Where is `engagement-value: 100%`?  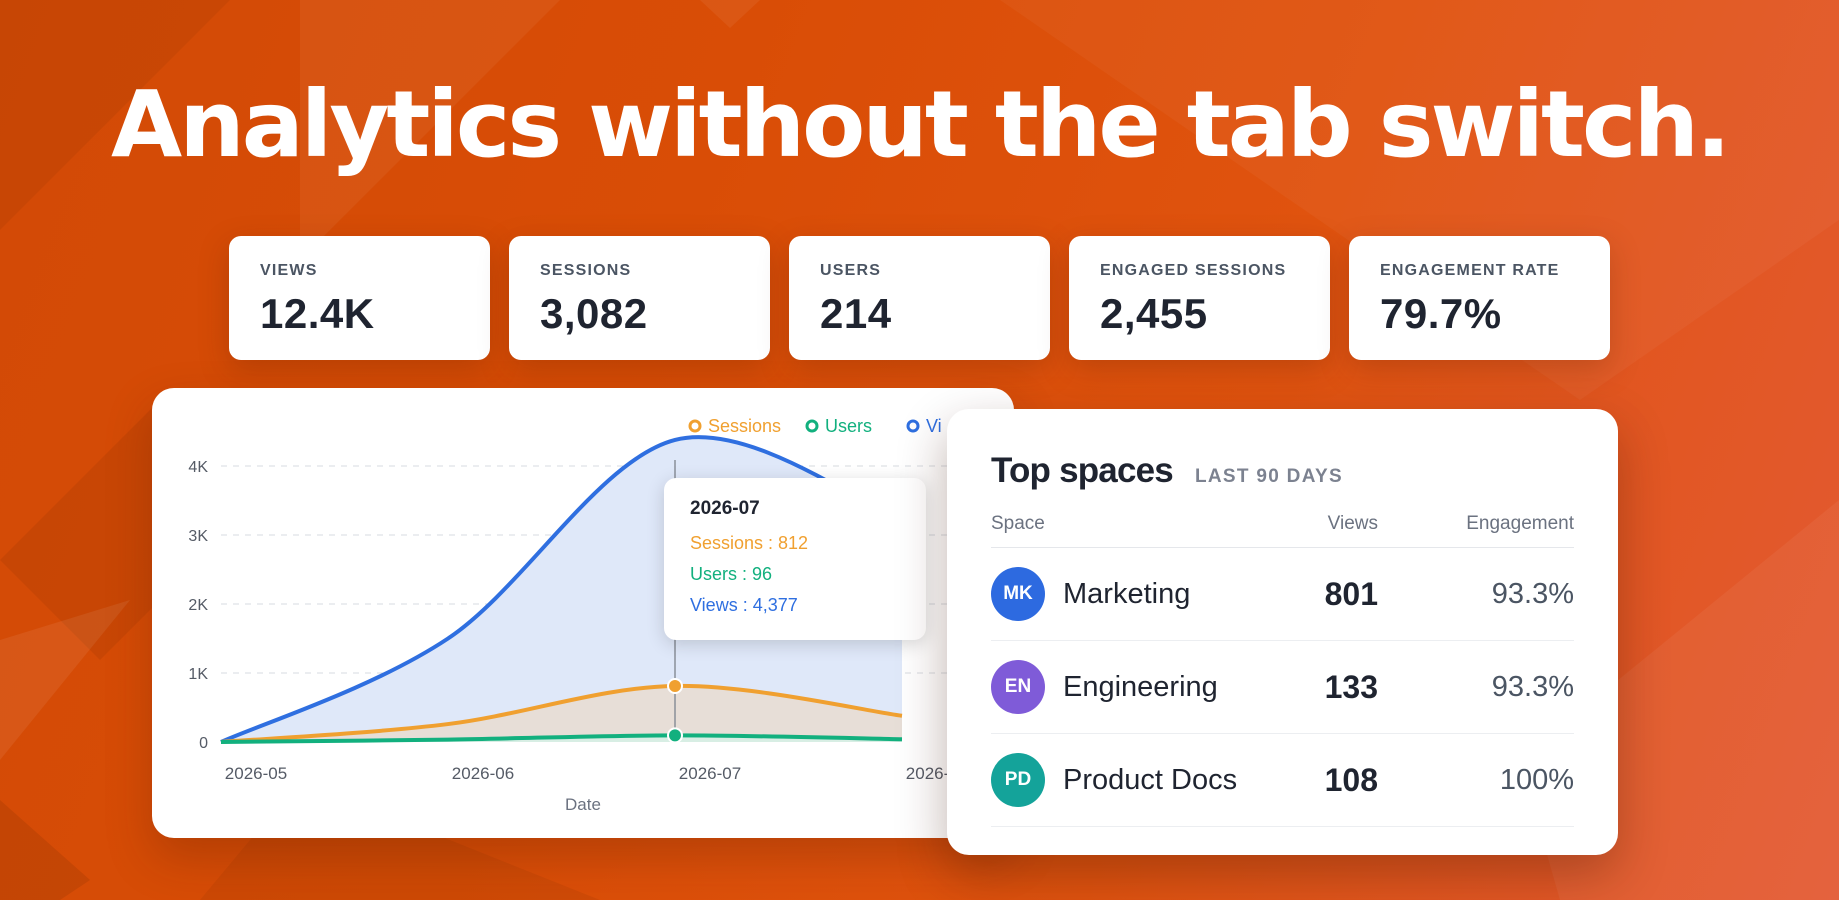 engagement-value: 100% is located at coordinates (1476, 780).